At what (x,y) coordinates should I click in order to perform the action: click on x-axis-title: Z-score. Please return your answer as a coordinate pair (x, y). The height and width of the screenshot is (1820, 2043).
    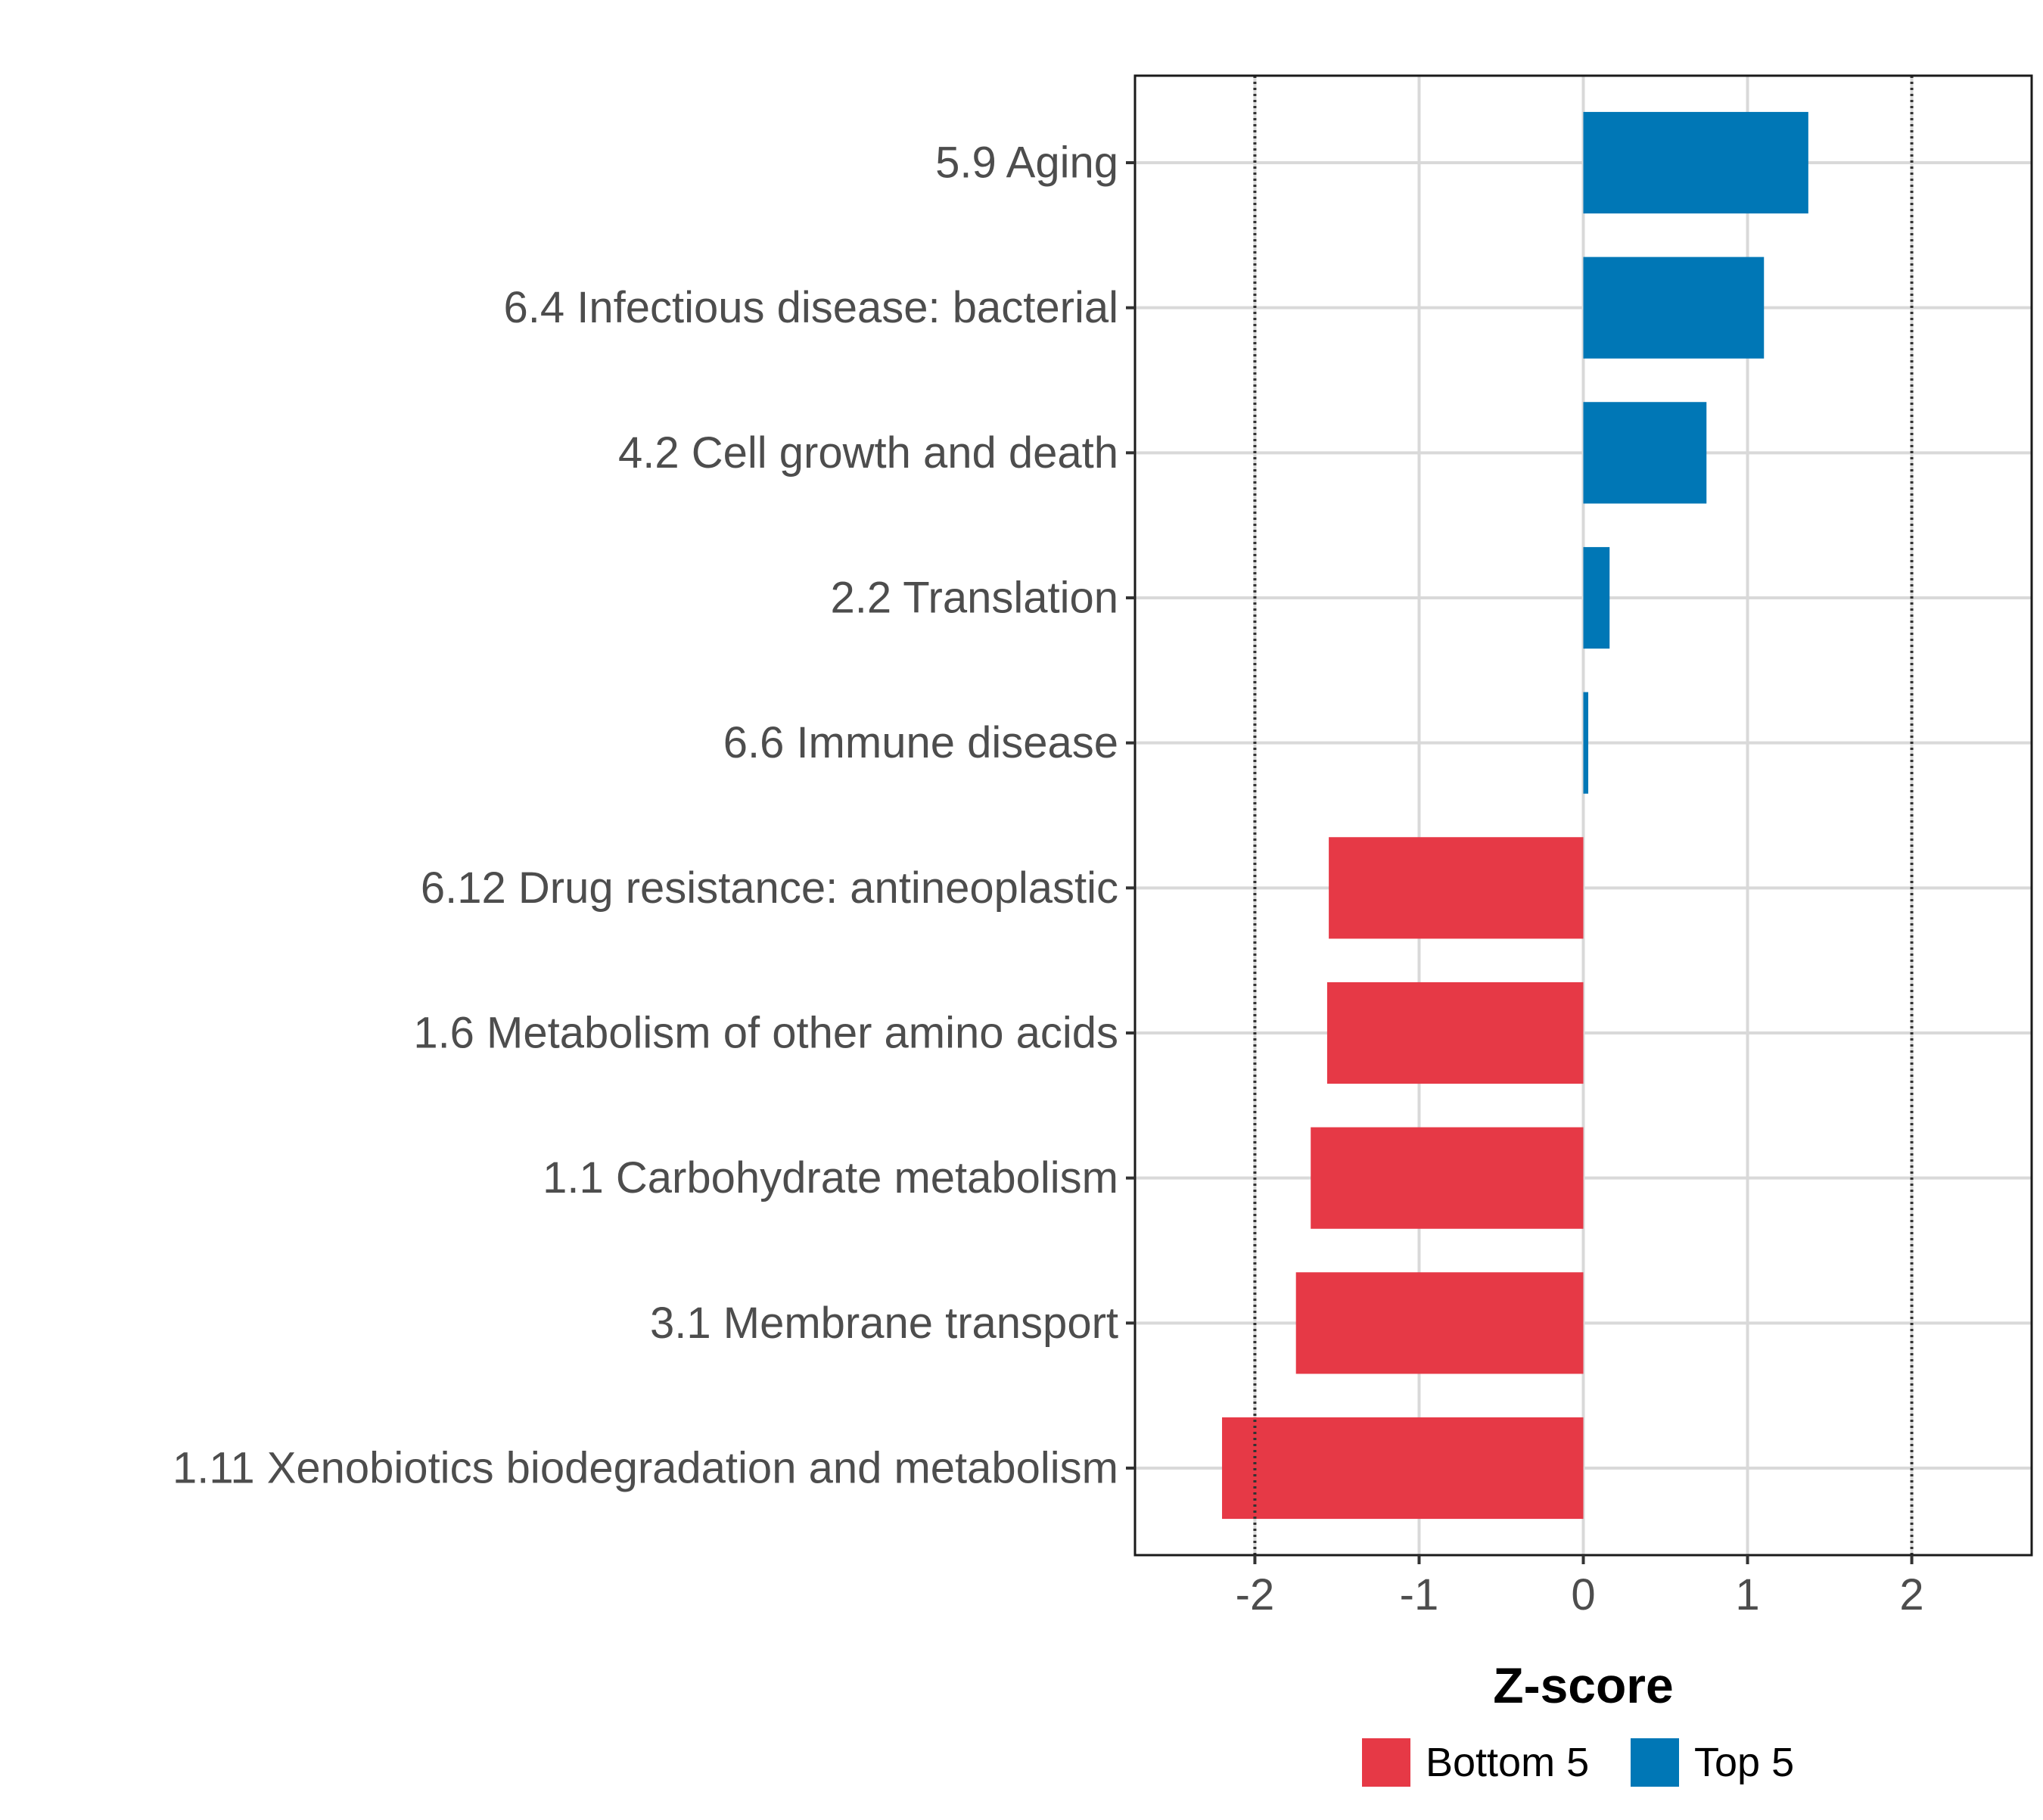
    Looking at the image, I should click on (1583, 1685).